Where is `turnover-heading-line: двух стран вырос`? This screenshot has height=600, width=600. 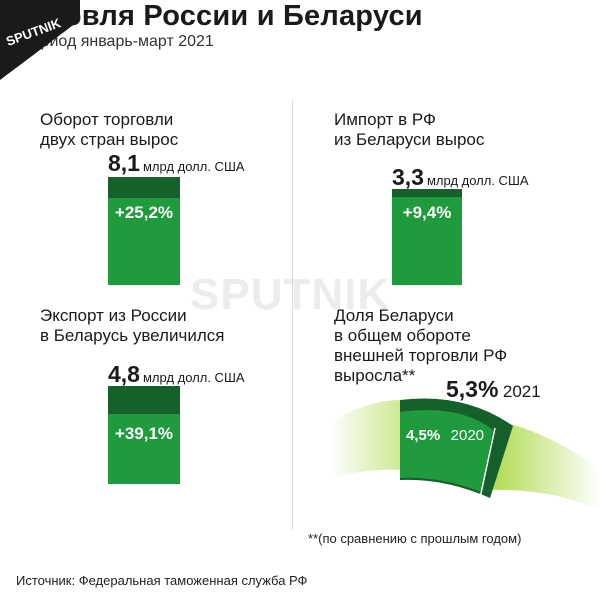 turnover-heading-line: двух стран вырос is located at coordinates (109, 139).